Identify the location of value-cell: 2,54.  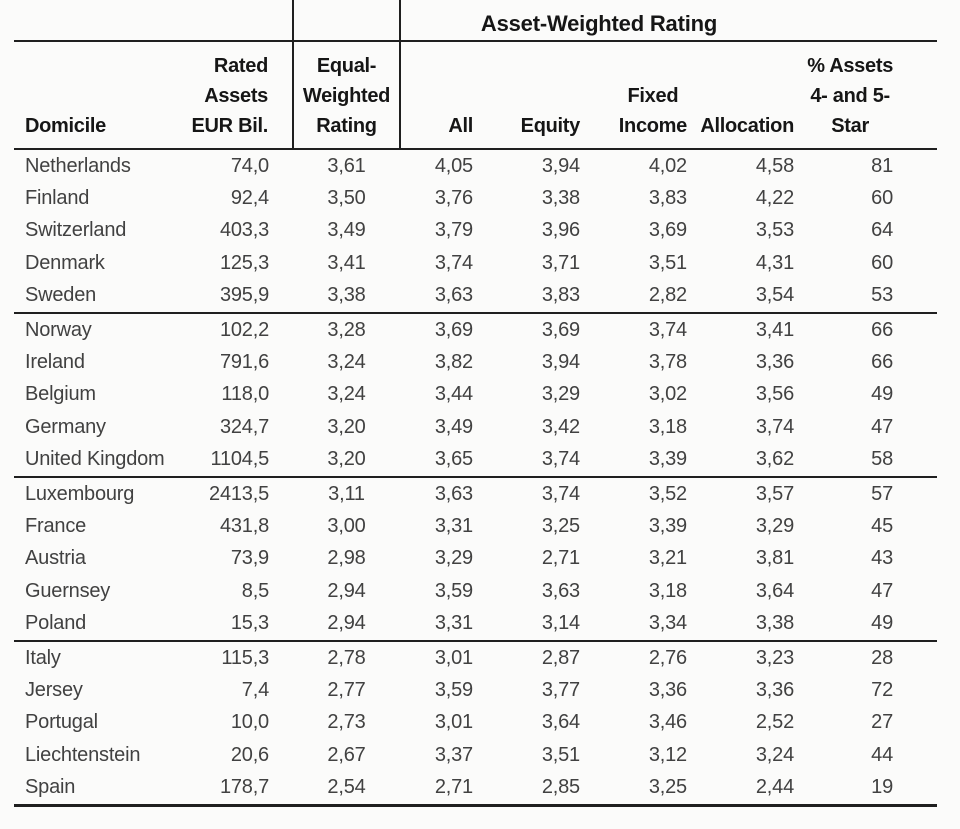
(346, 787).